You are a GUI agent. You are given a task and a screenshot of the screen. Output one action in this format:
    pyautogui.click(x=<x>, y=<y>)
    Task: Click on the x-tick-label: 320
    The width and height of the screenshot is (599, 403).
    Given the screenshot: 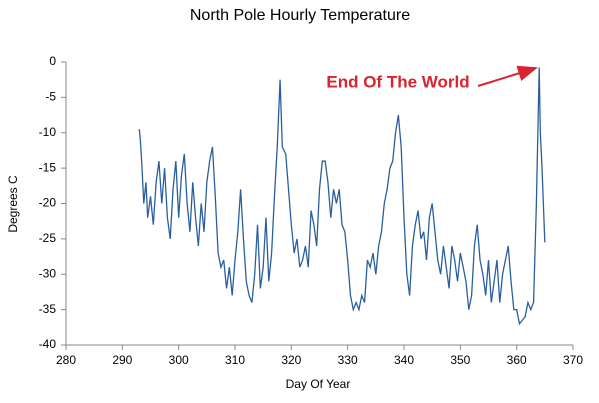 What is the action you would take?
    pyautogui.click(x=291, y=360)
    